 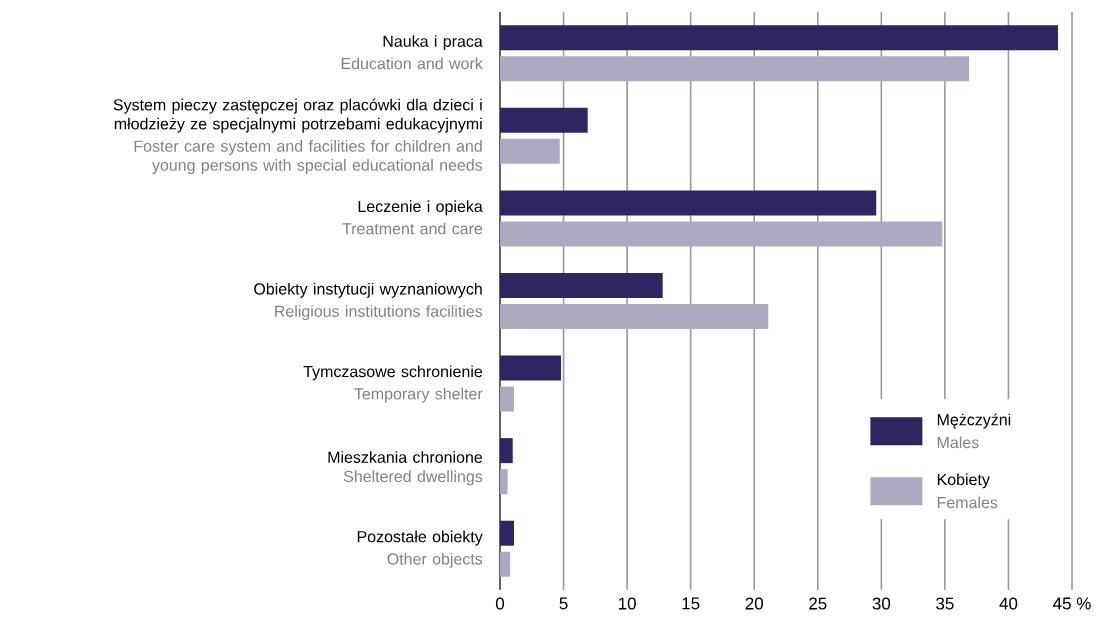 What do you see at coordinates (881, 603) in the screenshot?
I see `x-tick-label: 30` at bounding box center [881, 603].